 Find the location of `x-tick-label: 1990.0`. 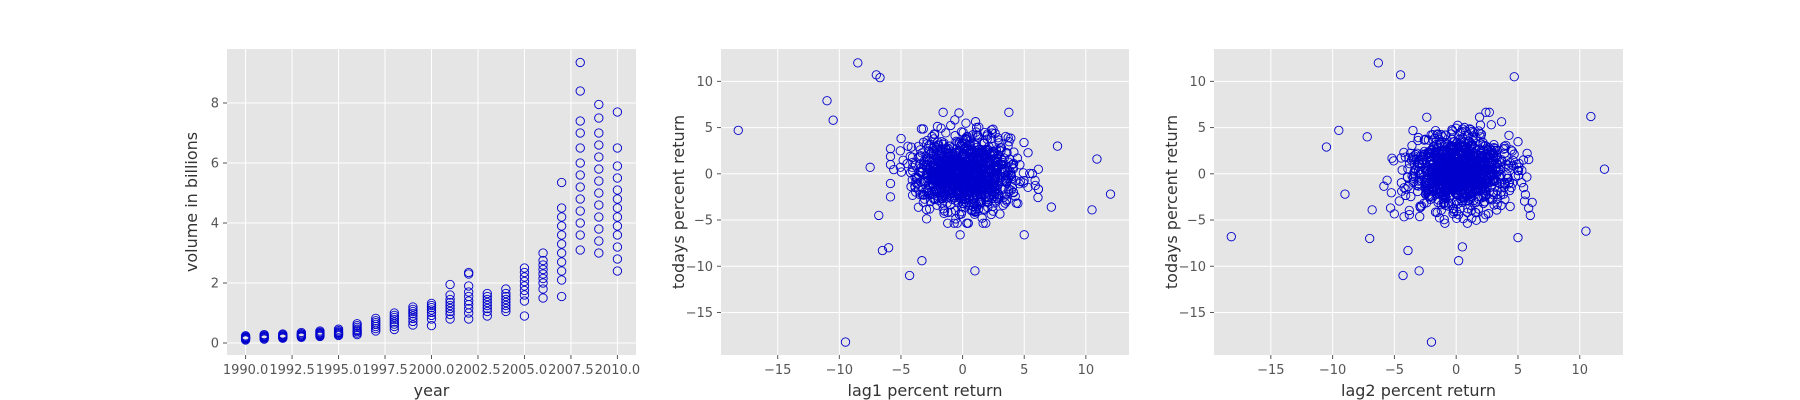

x-tick-label: 1990.0 is located at coordinates (246, 370).